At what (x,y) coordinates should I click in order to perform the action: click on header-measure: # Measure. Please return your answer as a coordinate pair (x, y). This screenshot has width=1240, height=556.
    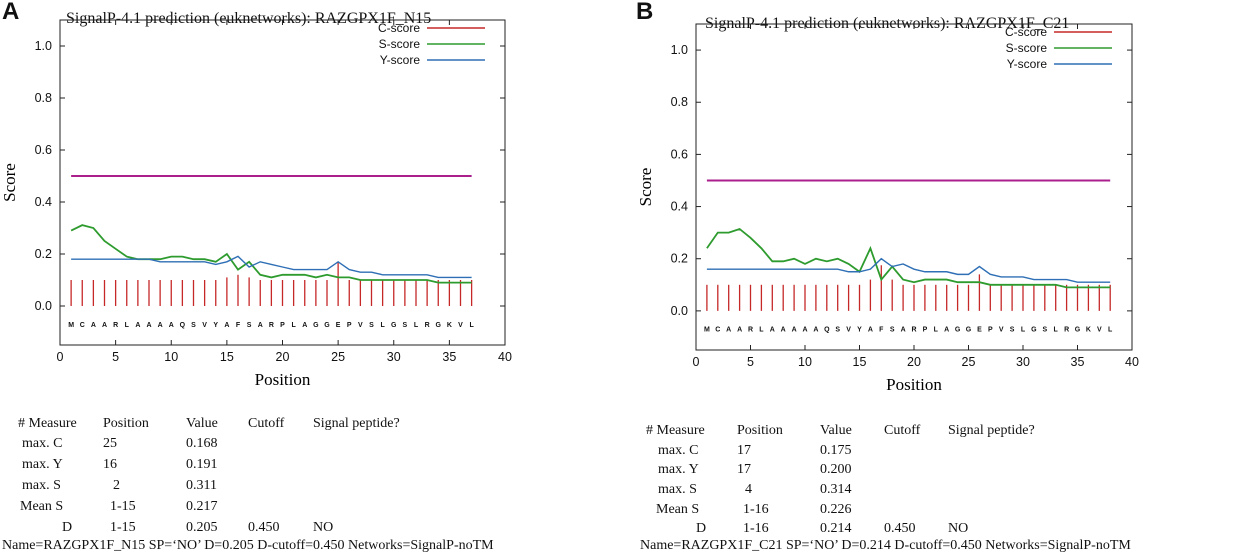
    Looking at the image, I should click on (47, 423).